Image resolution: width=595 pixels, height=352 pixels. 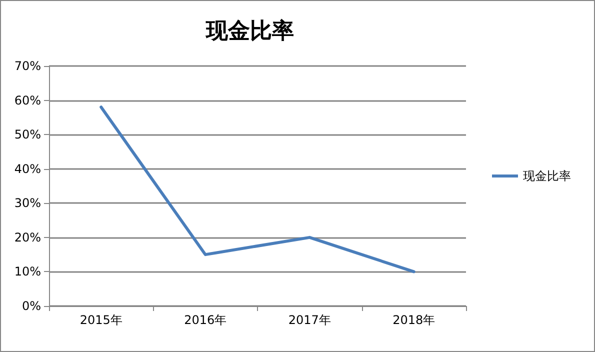 I want to click on x-tick-label: 2015年, so click(x=101, y=320).